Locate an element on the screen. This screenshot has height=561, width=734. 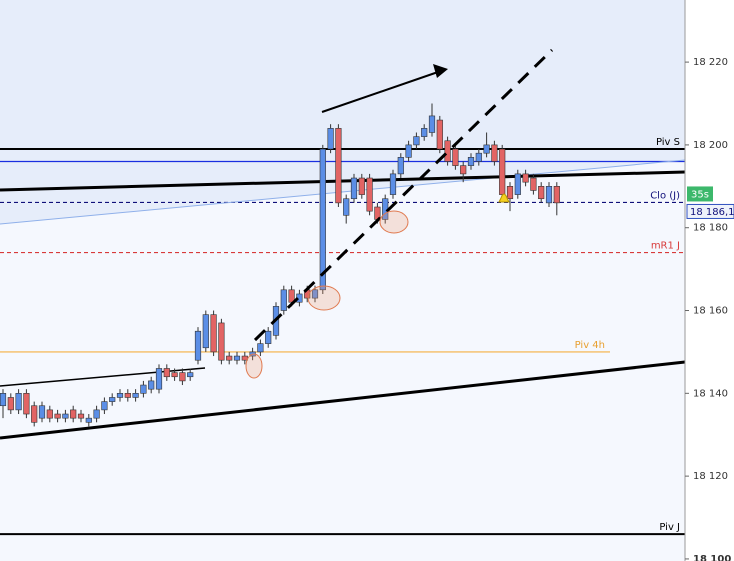
price-label: 18 186,1 is located at coordinates (712, 212).